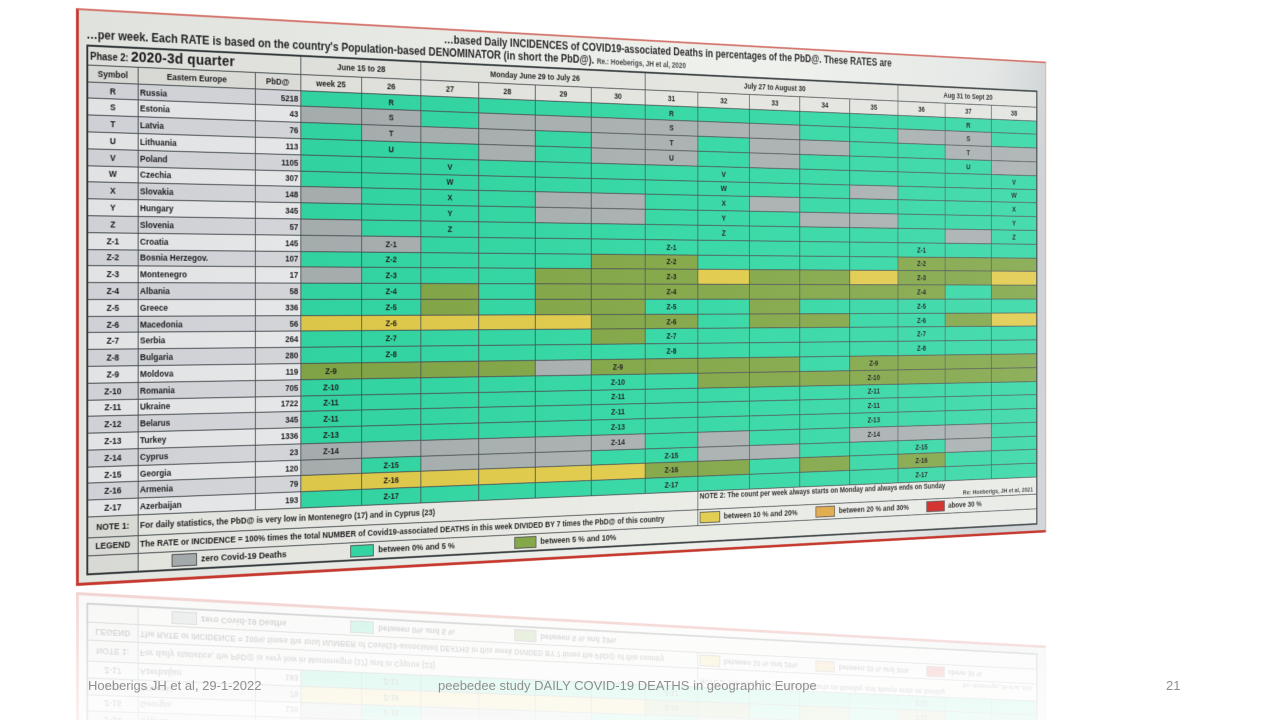 This screenshot has width=1280, height=720. I want to click on pbd-cell: 23, so click(277, 452).